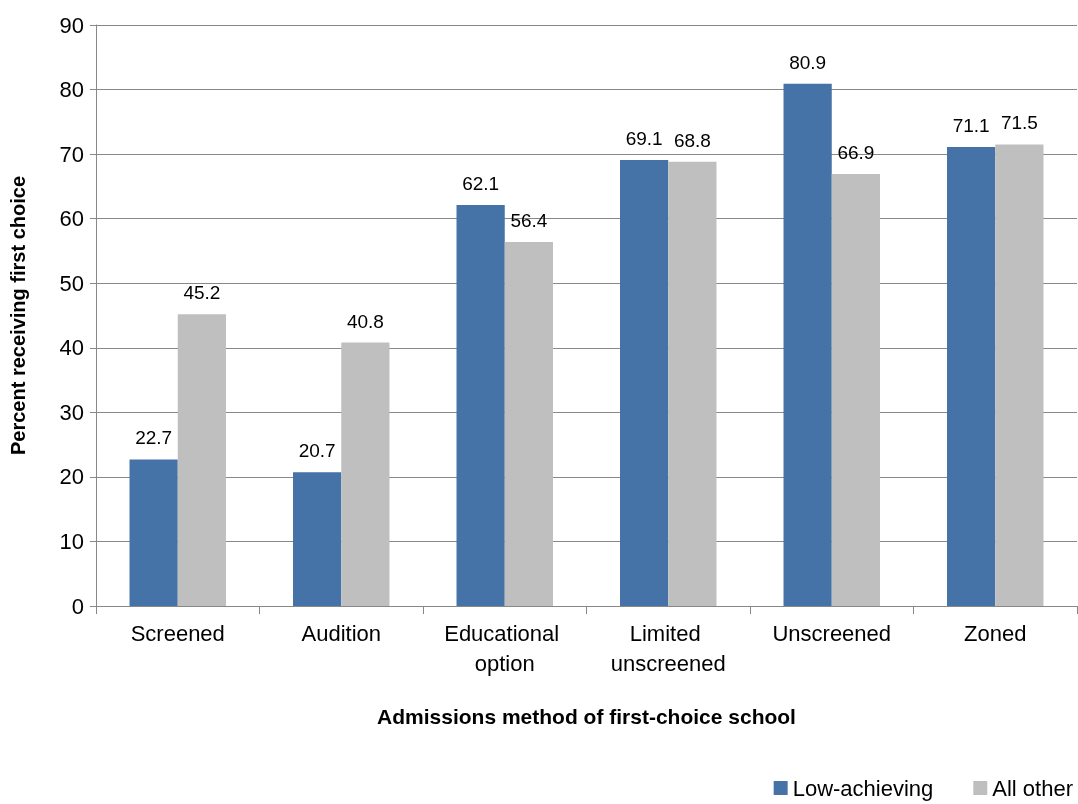 The width and height of the screenshot is (1078, 804). I want to click on y-tick-label: 20, so click(71, 477).